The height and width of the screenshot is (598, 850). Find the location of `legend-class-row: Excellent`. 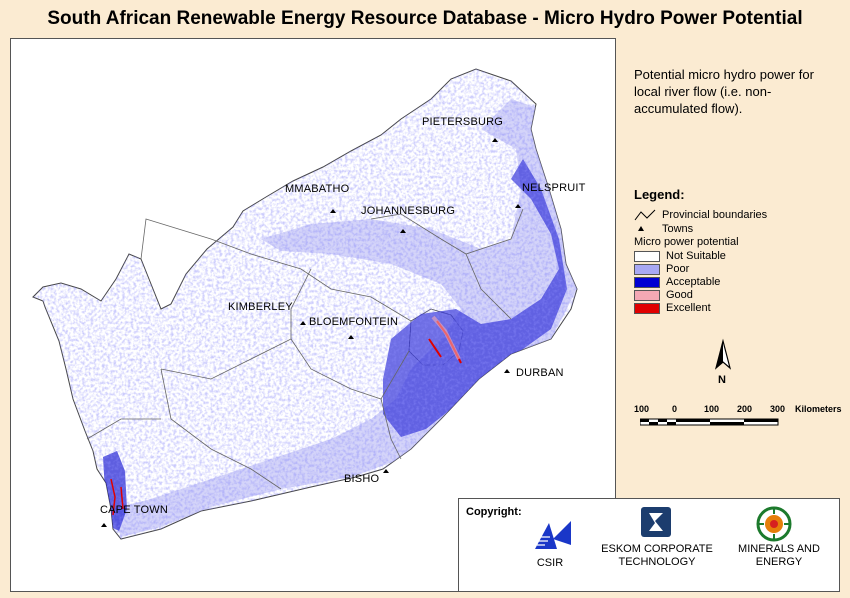

legend-class-row: Excellent is located at coordinates (672, 308).